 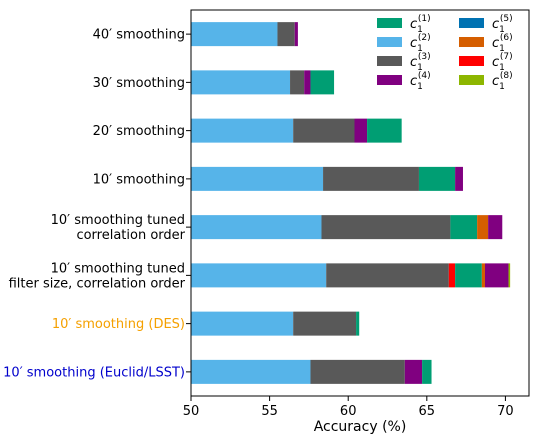 What do you see at coordinates (427, 411) in the screenshot?
I see `x-tick-label: 65` at bounding box center [427, 411].